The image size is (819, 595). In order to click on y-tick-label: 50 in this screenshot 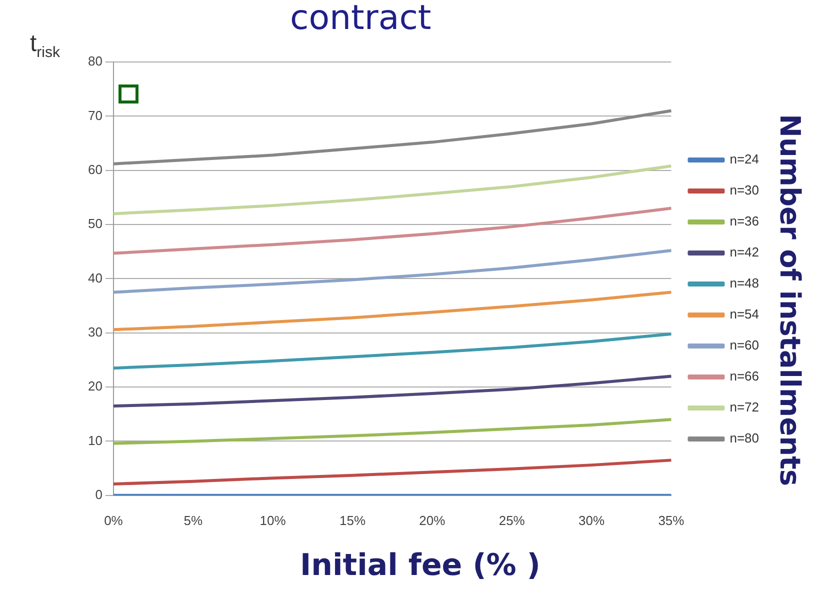, I will do `click(95, 224)`.